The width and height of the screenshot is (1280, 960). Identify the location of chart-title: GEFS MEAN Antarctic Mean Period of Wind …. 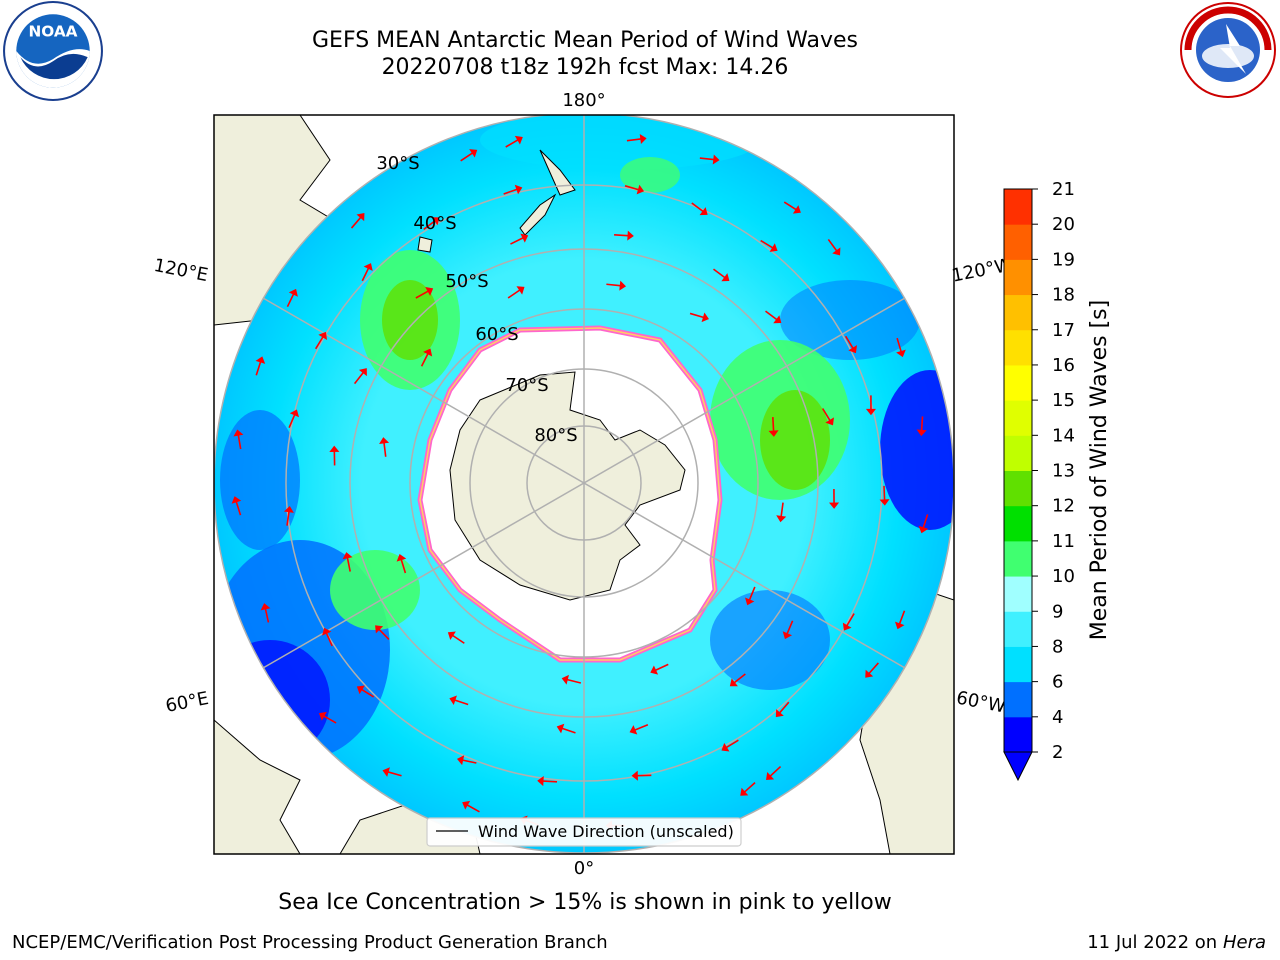
(585, 40).